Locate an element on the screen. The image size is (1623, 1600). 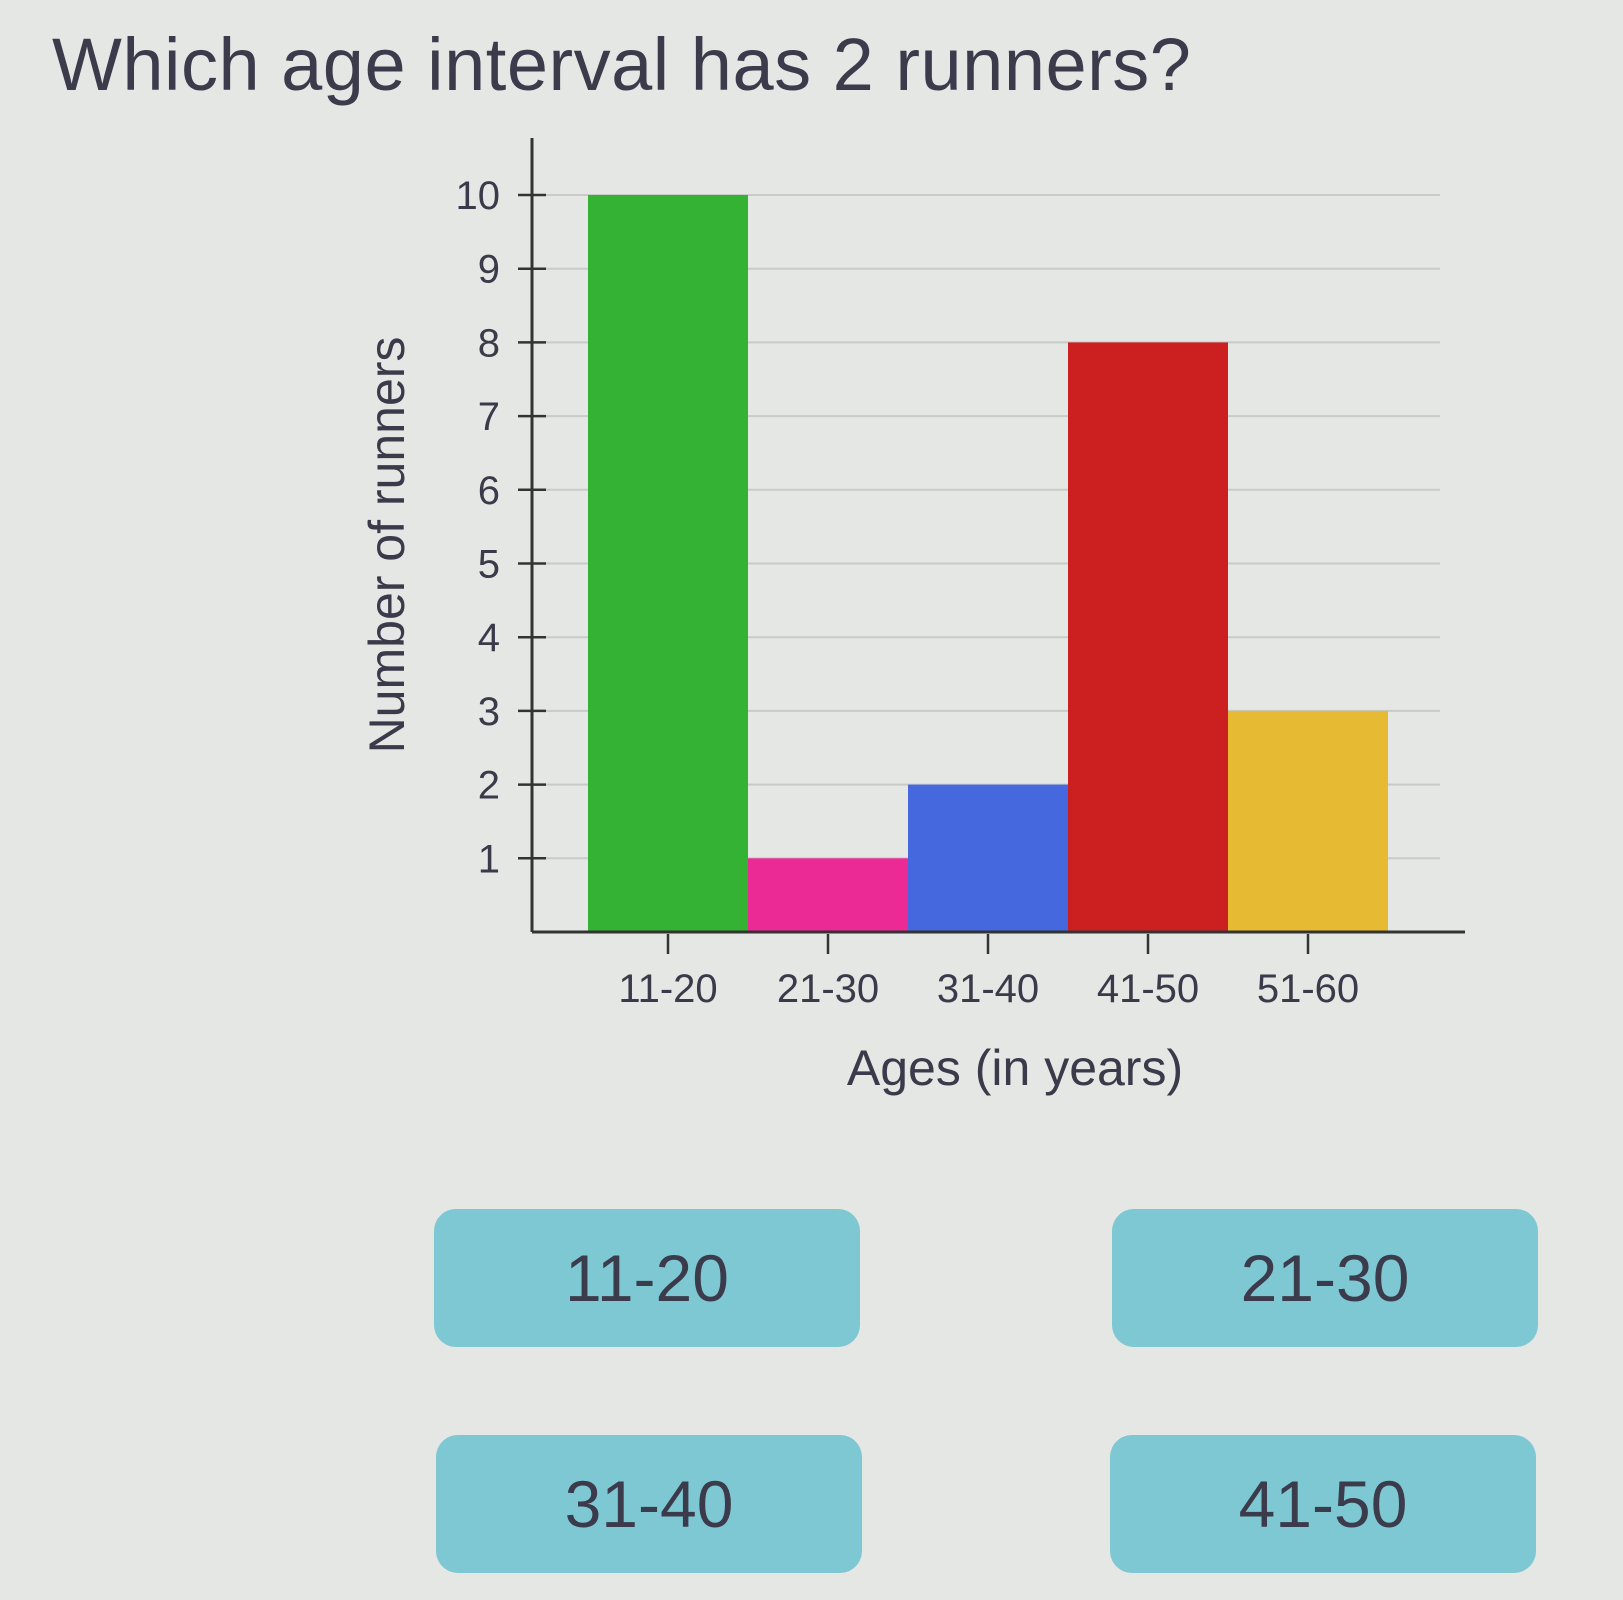
y-tick-label: 10 is located at coordinates (478, 196).